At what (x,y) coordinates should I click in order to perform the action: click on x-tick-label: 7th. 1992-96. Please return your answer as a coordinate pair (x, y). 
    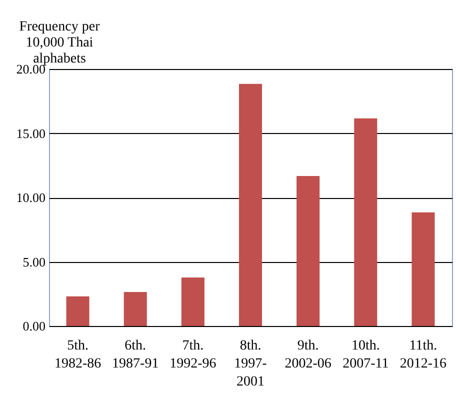
    Looking at the image, I should click on (193, 355).